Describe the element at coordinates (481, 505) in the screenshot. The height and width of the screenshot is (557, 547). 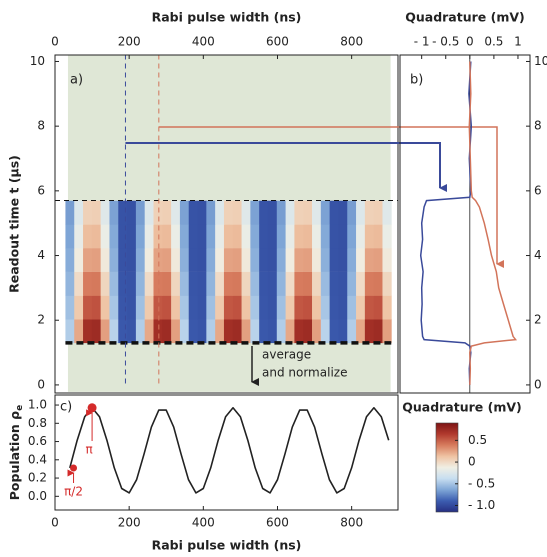
I see `colorbar-tick-label: - 1.0` at that location.